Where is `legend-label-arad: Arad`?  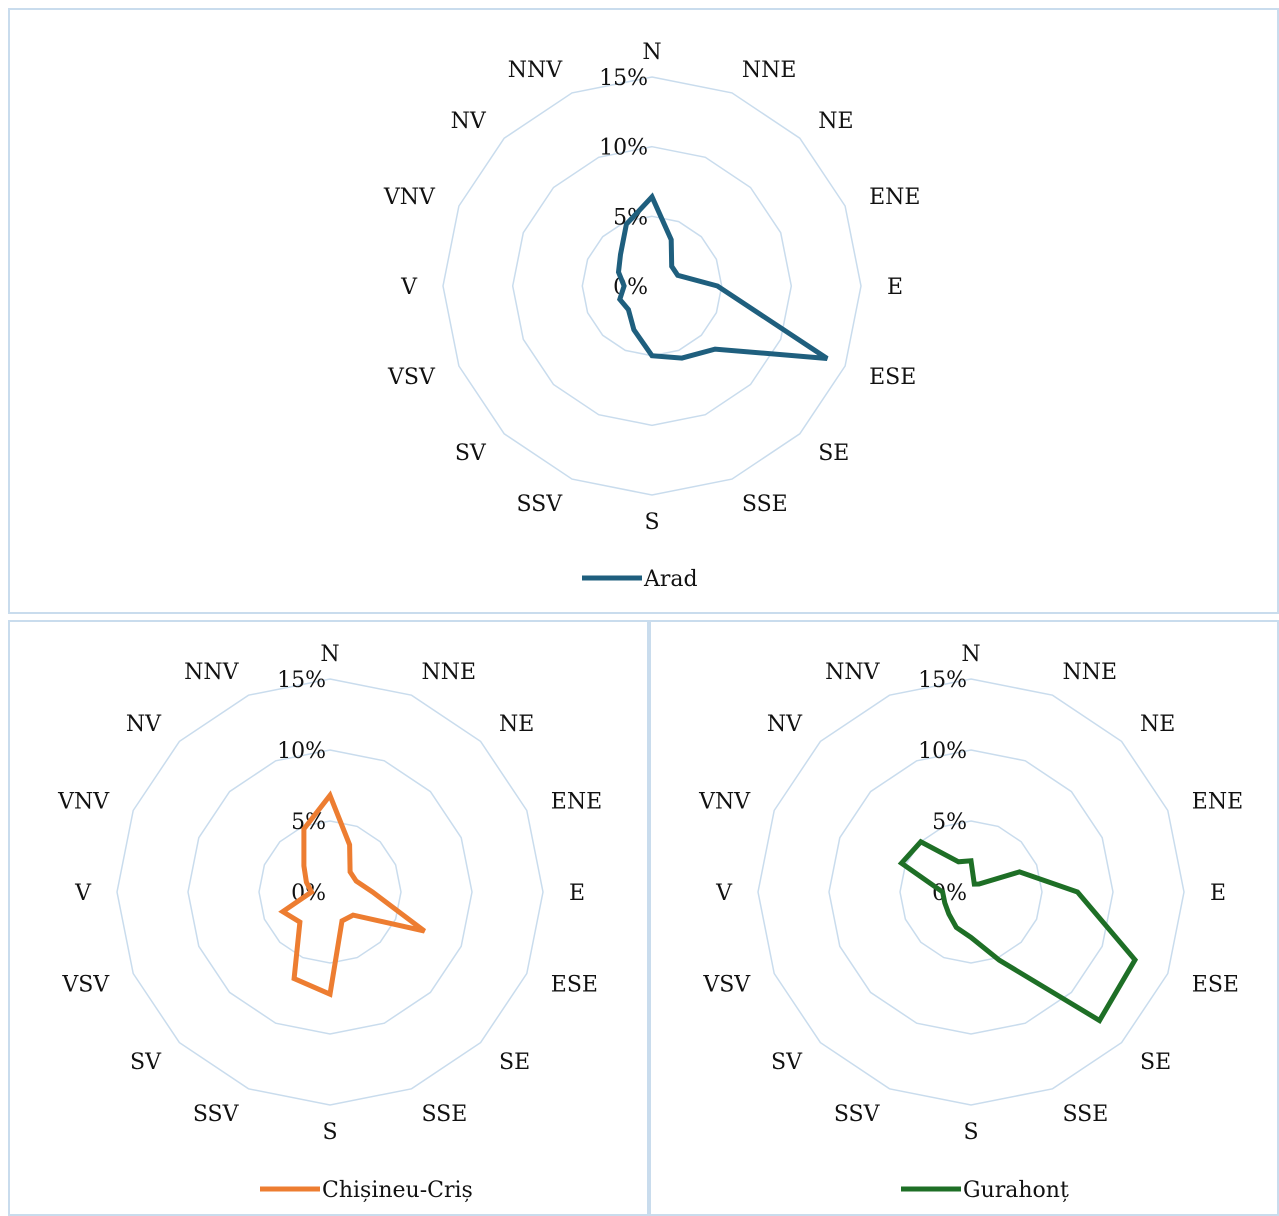
legend-label-arad: Arad is located at coordinates (670, 579).